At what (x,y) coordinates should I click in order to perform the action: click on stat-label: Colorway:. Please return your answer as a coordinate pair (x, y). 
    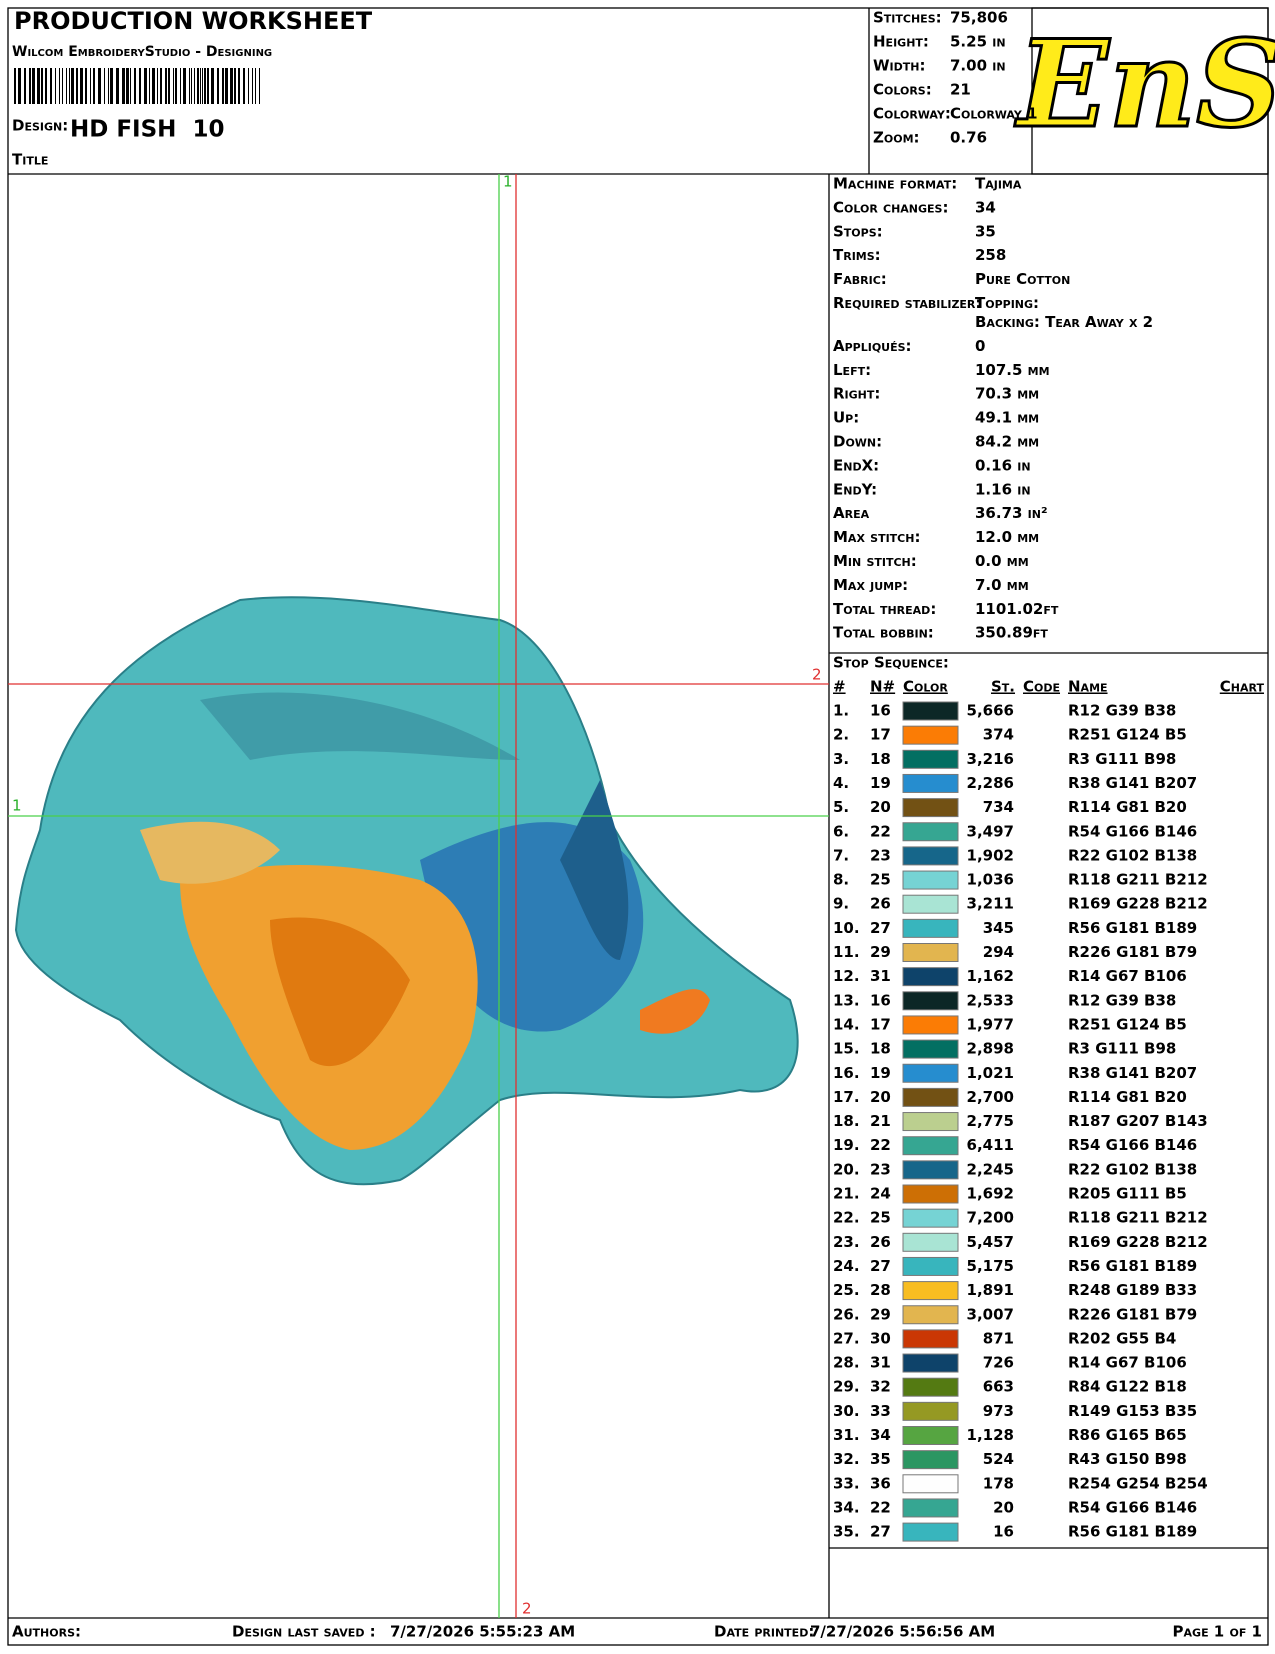
    Looking at the image, I should click on (912, 114).